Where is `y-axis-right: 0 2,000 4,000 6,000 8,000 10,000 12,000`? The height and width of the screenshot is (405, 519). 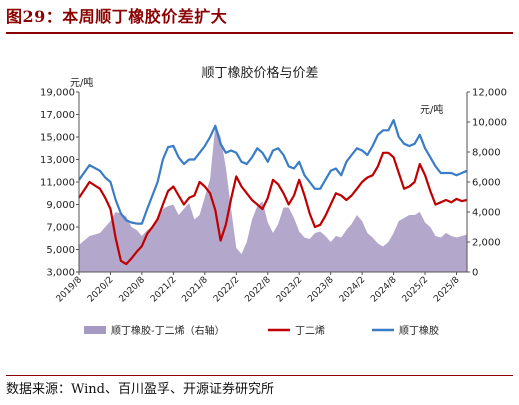 y-axis-right: 0 2,000 4,000 6,000 8,000 10,000 12,000 is located at coordinates (486, 183).